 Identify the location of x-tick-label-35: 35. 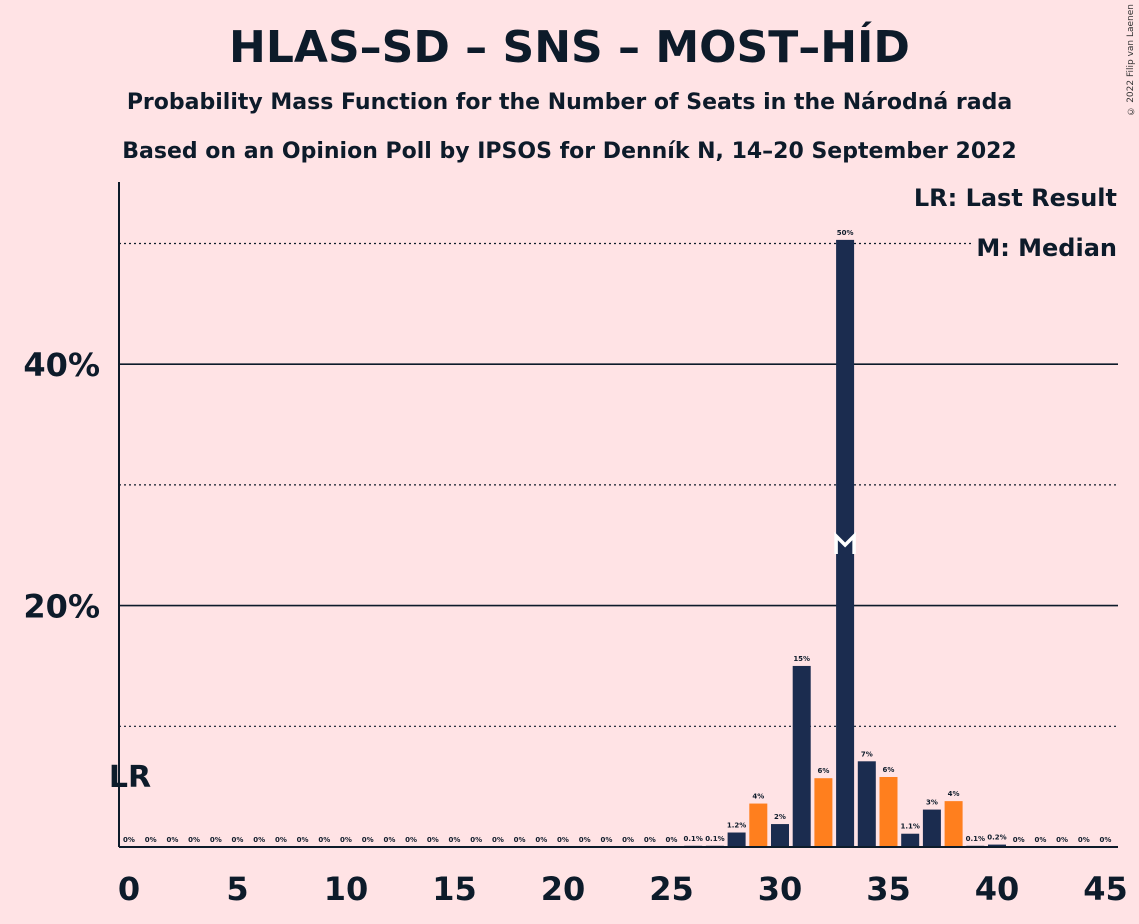
(888, 889).